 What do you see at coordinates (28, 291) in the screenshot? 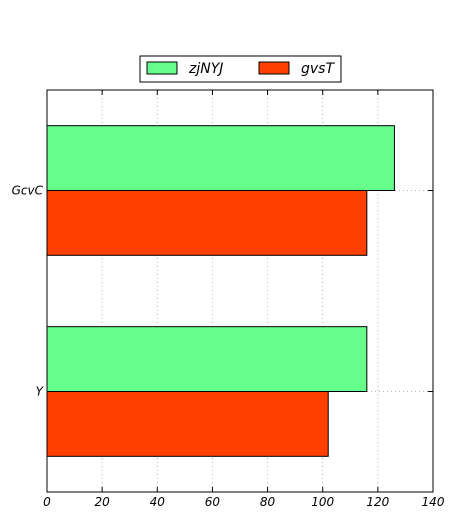
I see `y-tick-labels: GcvC Y` at bounding box center [28, 291].